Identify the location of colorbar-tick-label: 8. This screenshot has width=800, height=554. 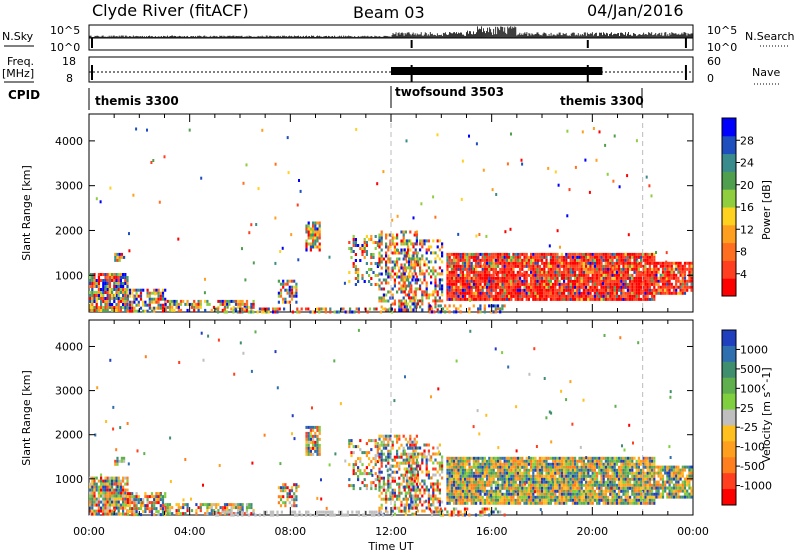
(743, 252).